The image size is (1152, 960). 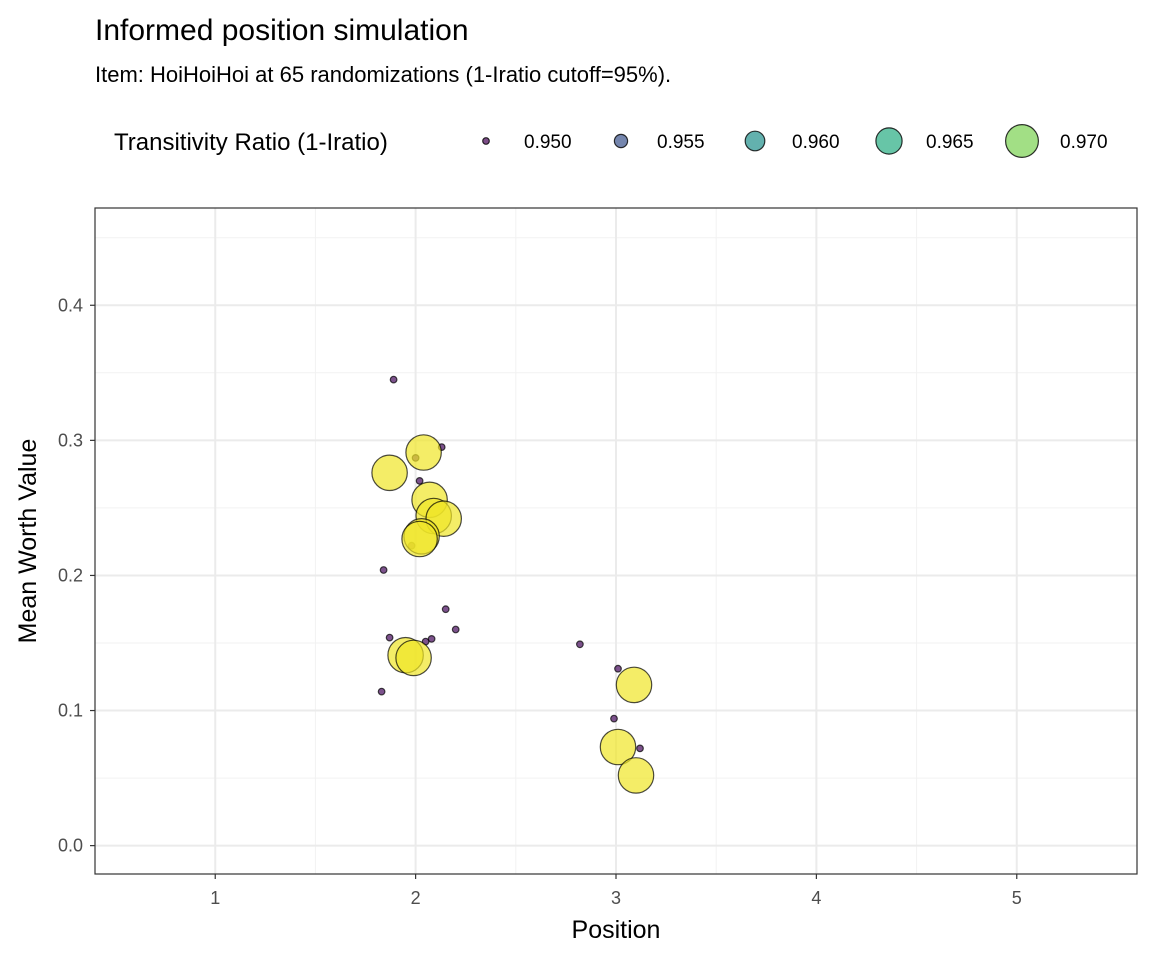 I want to click on y-axis: 0.0 0.1 0.2 0.3 0.4, so click(x=76, y=575).